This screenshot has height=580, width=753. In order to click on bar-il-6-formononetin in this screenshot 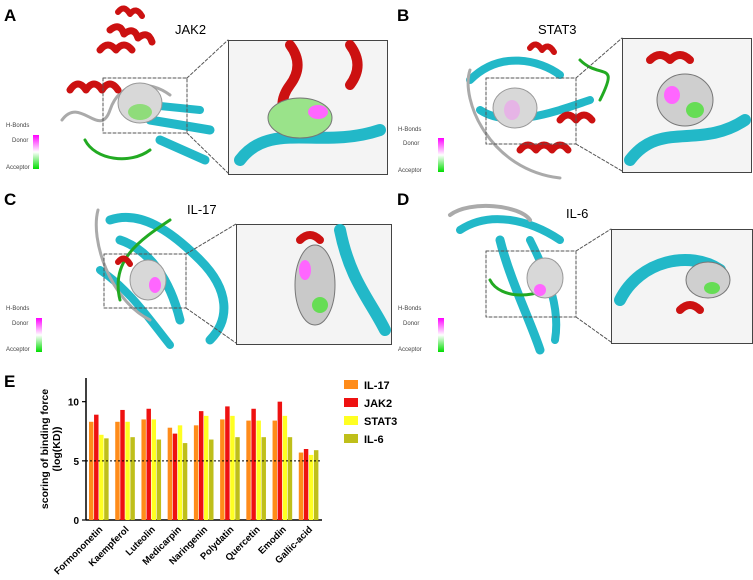, I will do `click(106, 479)`.